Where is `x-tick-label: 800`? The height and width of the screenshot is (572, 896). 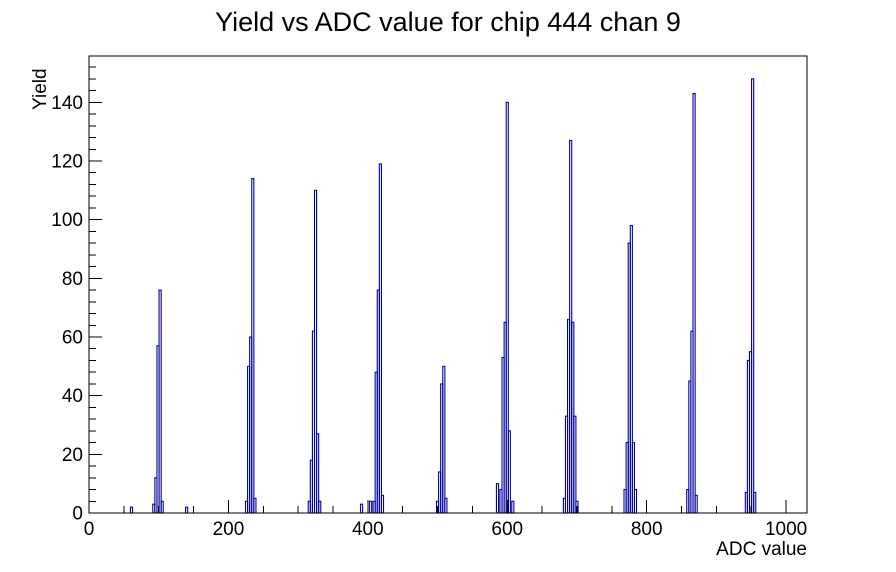
x-tick-label: 800 is located at coordinates (647, 529).